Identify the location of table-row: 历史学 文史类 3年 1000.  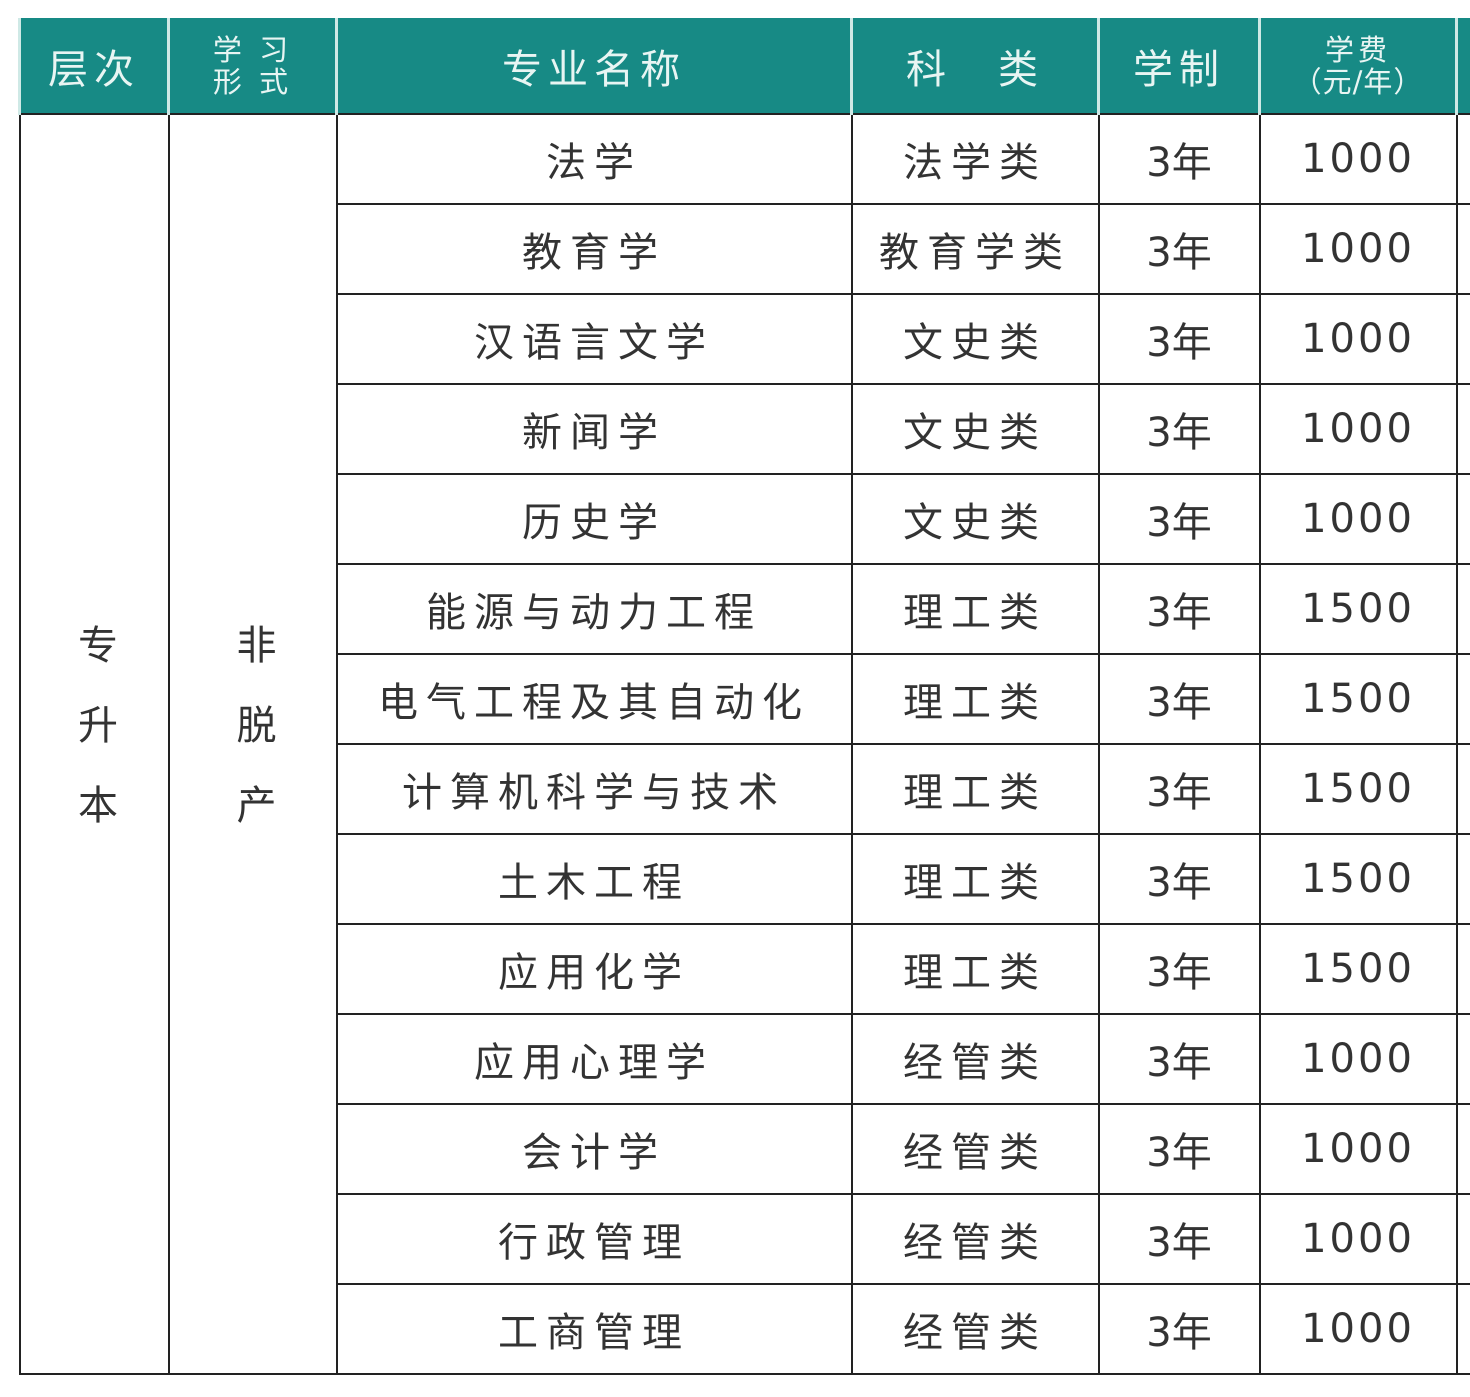
(745, 519).